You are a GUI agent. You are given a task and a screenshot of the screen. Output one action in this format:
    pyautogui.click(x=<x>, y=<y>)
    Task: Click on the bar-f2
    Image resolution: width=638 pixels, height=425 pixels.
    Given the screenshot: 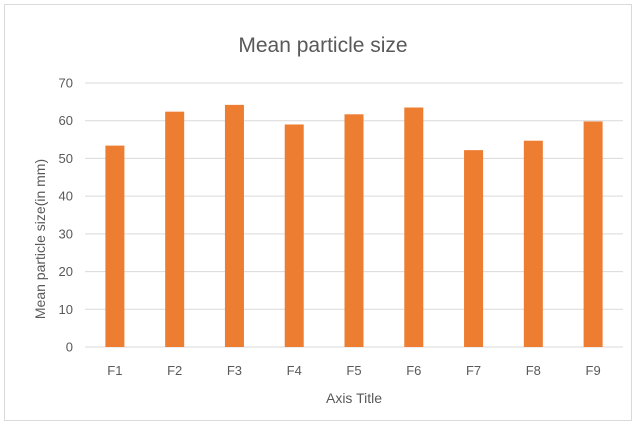 What is the action you would take?
    pyautogui.click(x=175, y=229)
    